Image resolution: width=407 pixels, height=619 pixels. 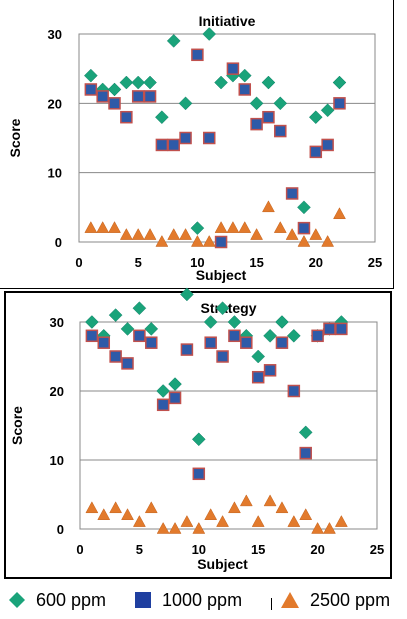 I want to click on legend-item-1000: 1000 ppm, so click(x=188, y=600).